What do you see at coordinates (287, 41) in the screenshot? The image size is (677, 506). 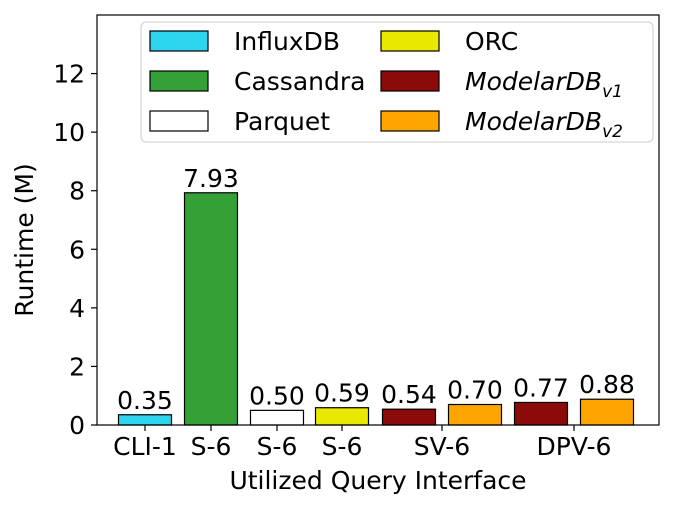 I see `legend-label: InfluxDB` at bounding box center [287, 41].